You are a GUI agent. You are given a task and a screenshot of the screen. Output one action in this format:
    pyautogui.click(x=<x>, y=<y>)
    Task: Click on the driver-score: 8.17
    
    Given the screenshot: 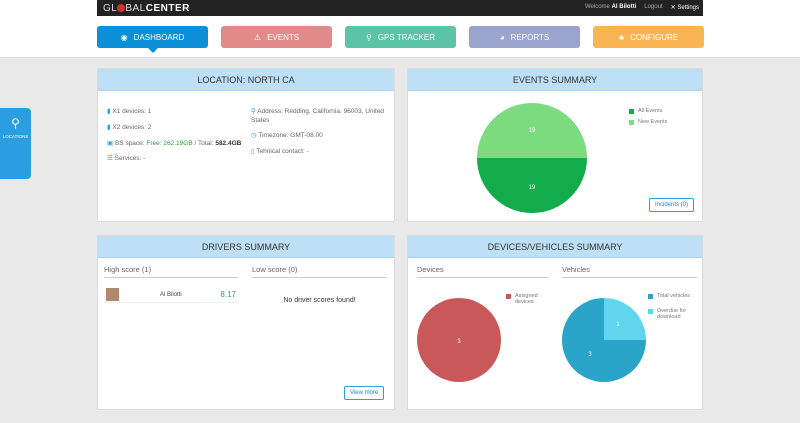 What is the action you would take?
    pyautogui.click(x=228, y=294)
    